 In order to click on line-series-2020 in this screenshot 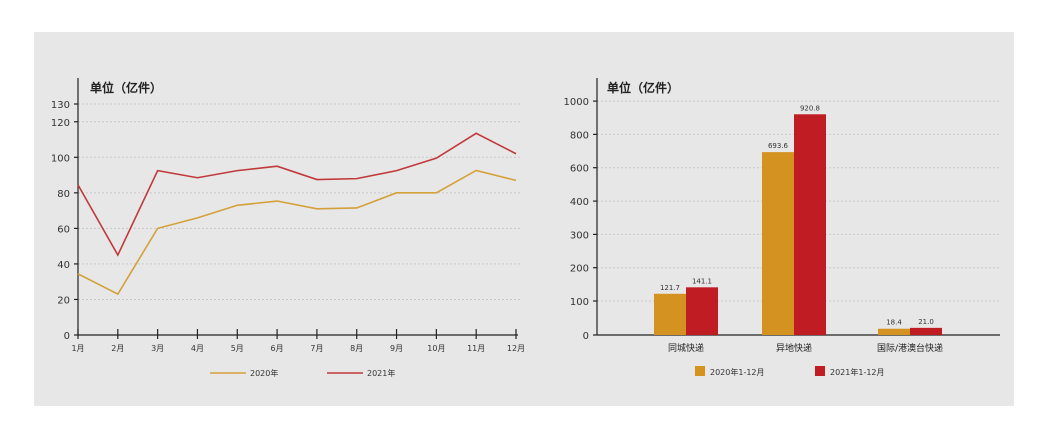, I will do `click(297, 232)`.